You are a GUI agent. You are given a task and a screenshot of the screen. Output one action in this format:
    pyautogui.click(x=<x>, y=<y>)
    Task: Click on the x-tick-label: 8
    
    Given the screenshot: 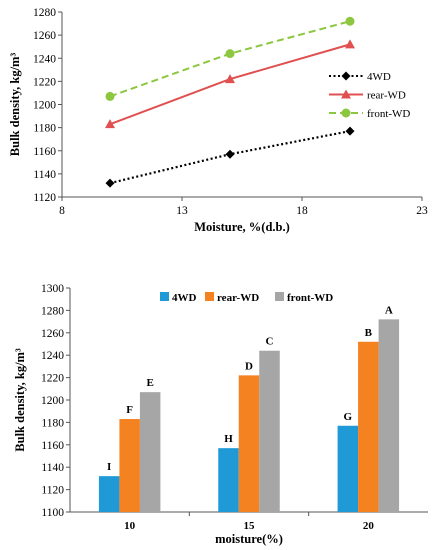 What is the action you would take?
    pyautogui.click(x=62, y=211)
    